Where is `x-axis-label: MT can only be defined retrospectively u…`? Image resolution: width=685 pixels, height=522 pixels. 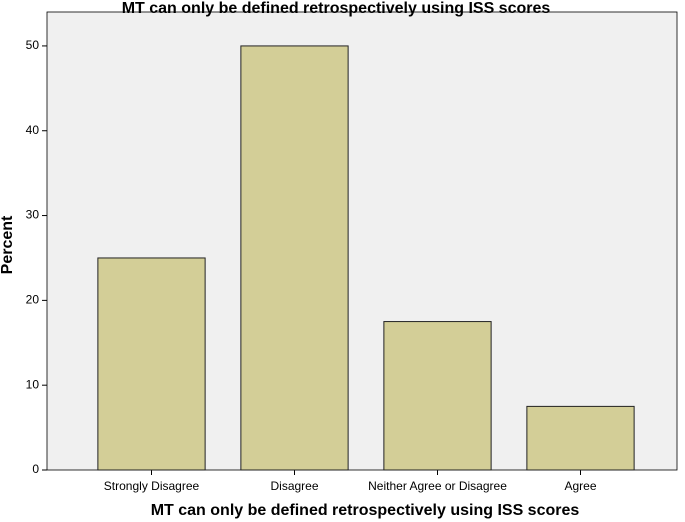 x-axis-label: MT can only be defined retrospectively u… is located at coordinates (365, 510).